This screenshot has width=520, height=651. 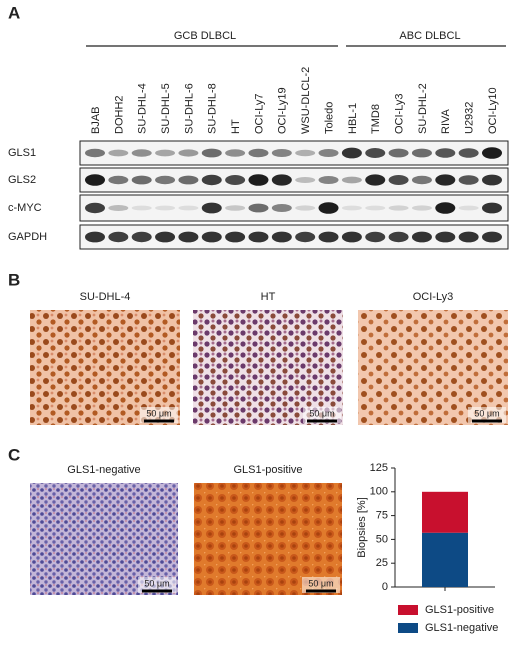 What do you see at coordinates (143, 108) in the screenshot?
I see `lane-label: SU-DHL-4` at bounding box center [143, 108].